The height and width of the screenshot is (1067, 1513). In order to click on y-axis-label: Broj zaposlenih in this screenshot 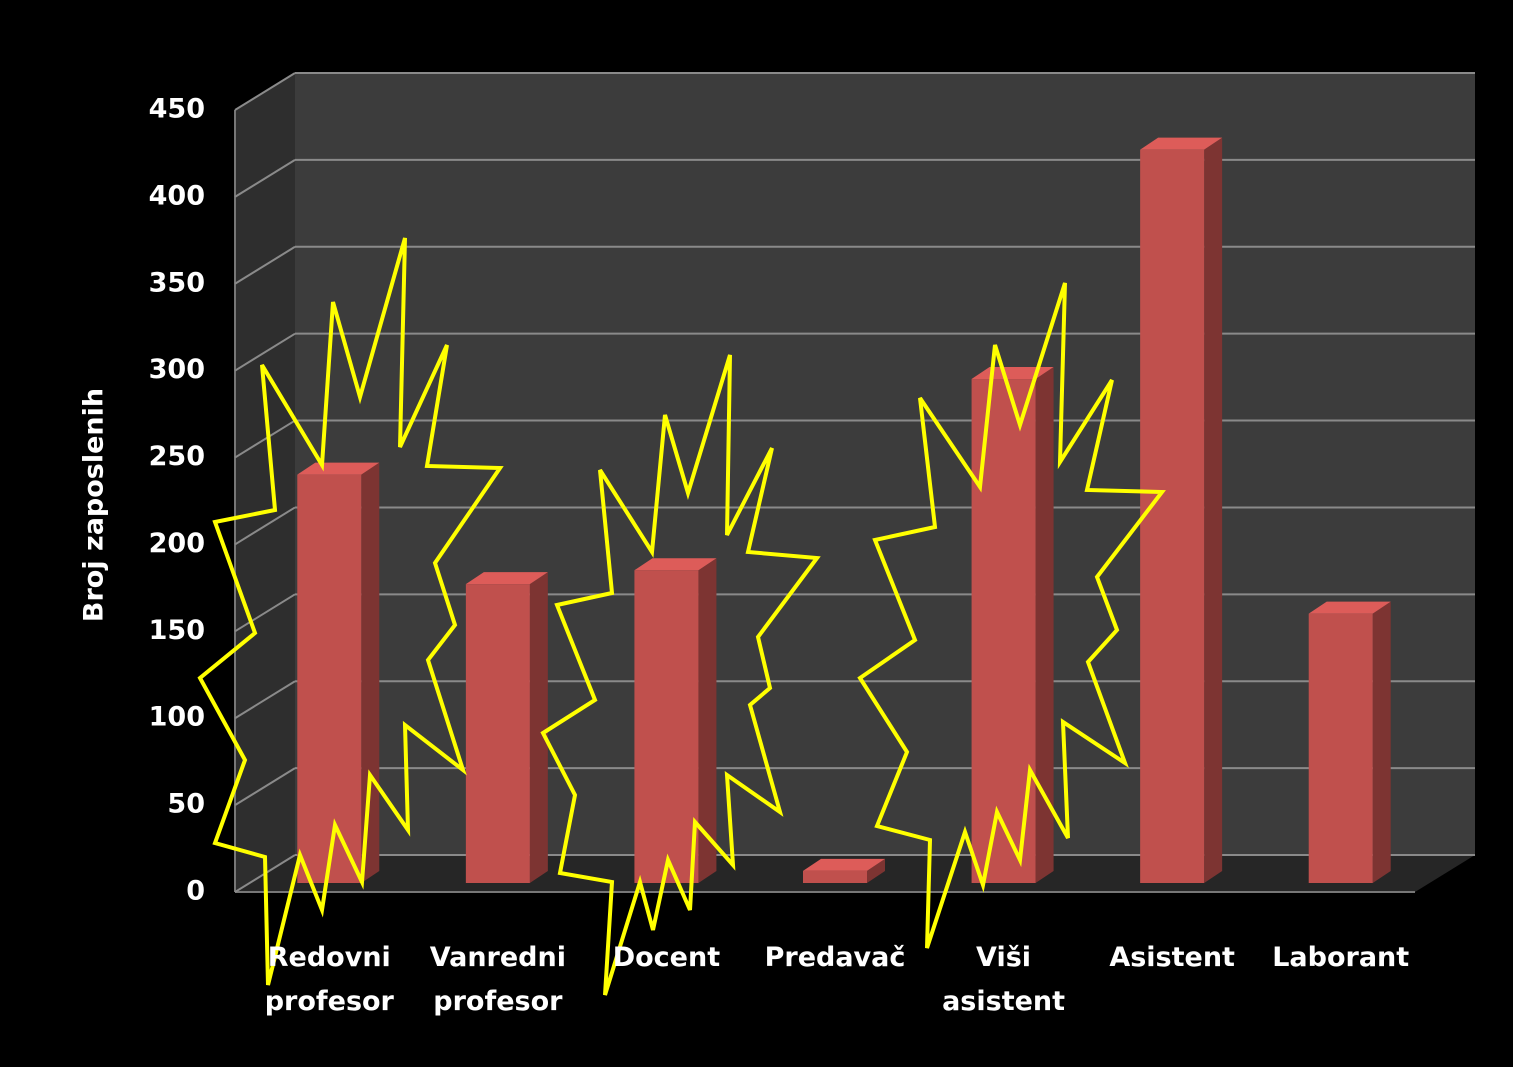, I will do `click(94, 505)`.